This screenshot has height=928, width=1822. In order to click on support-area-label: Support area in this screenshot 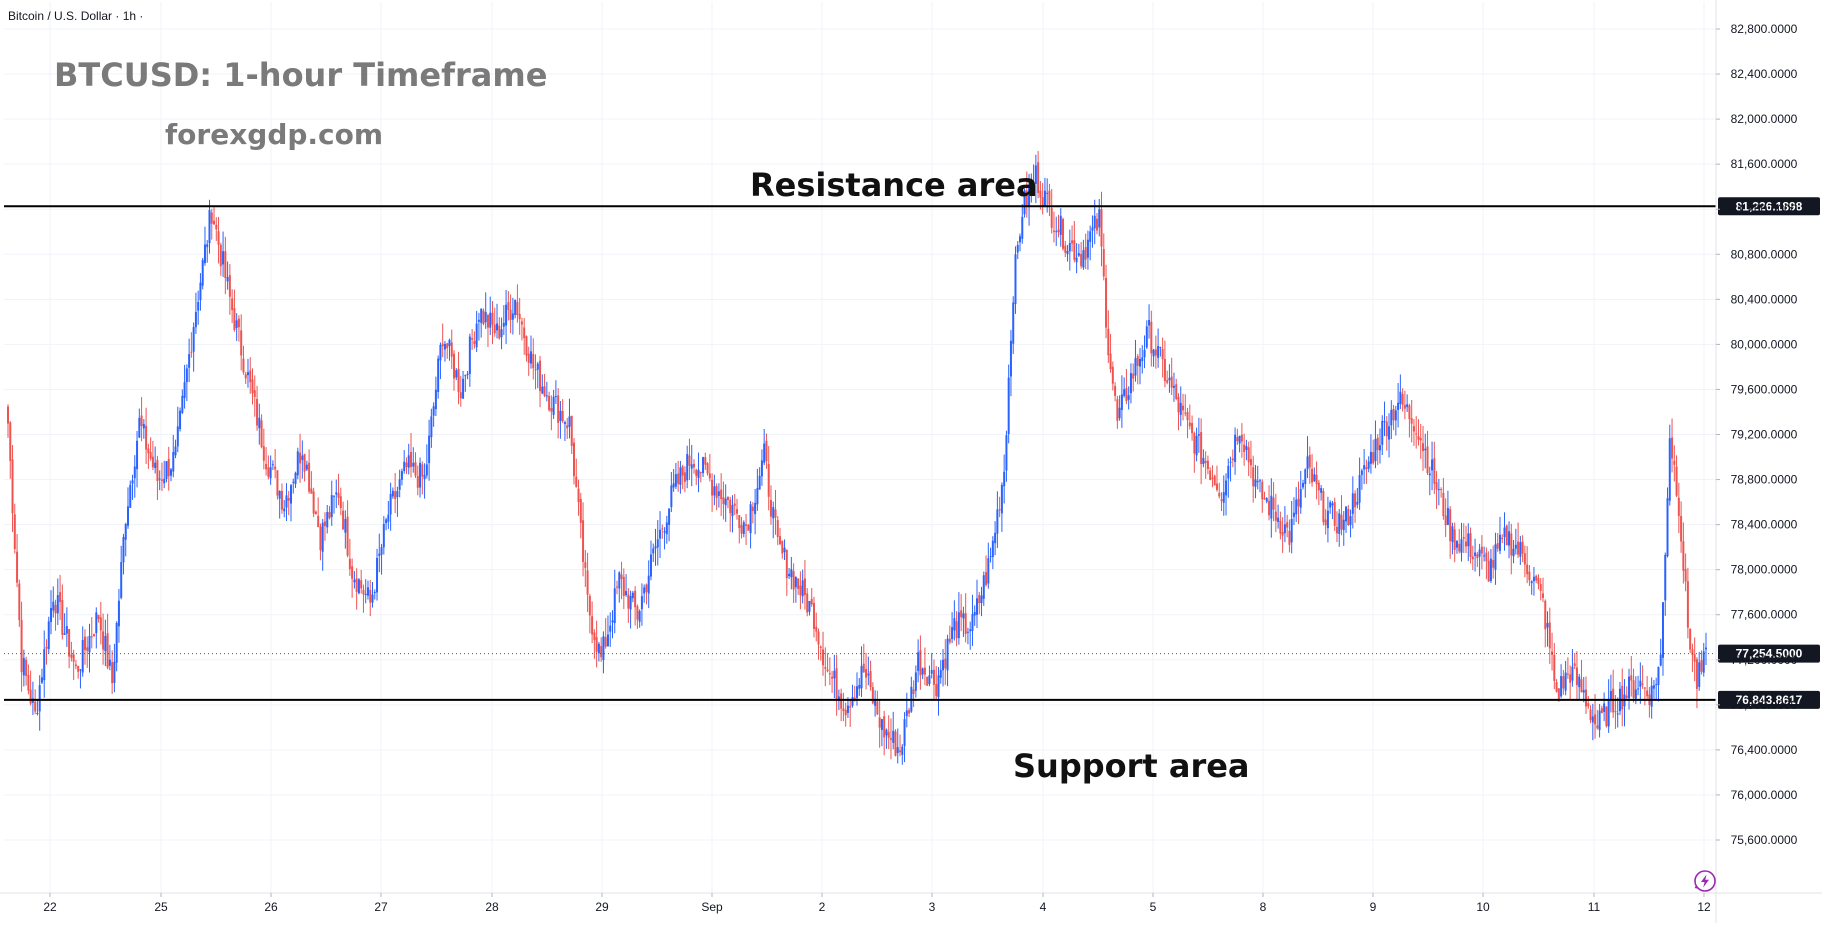, I will do `click(1131, 766)`.